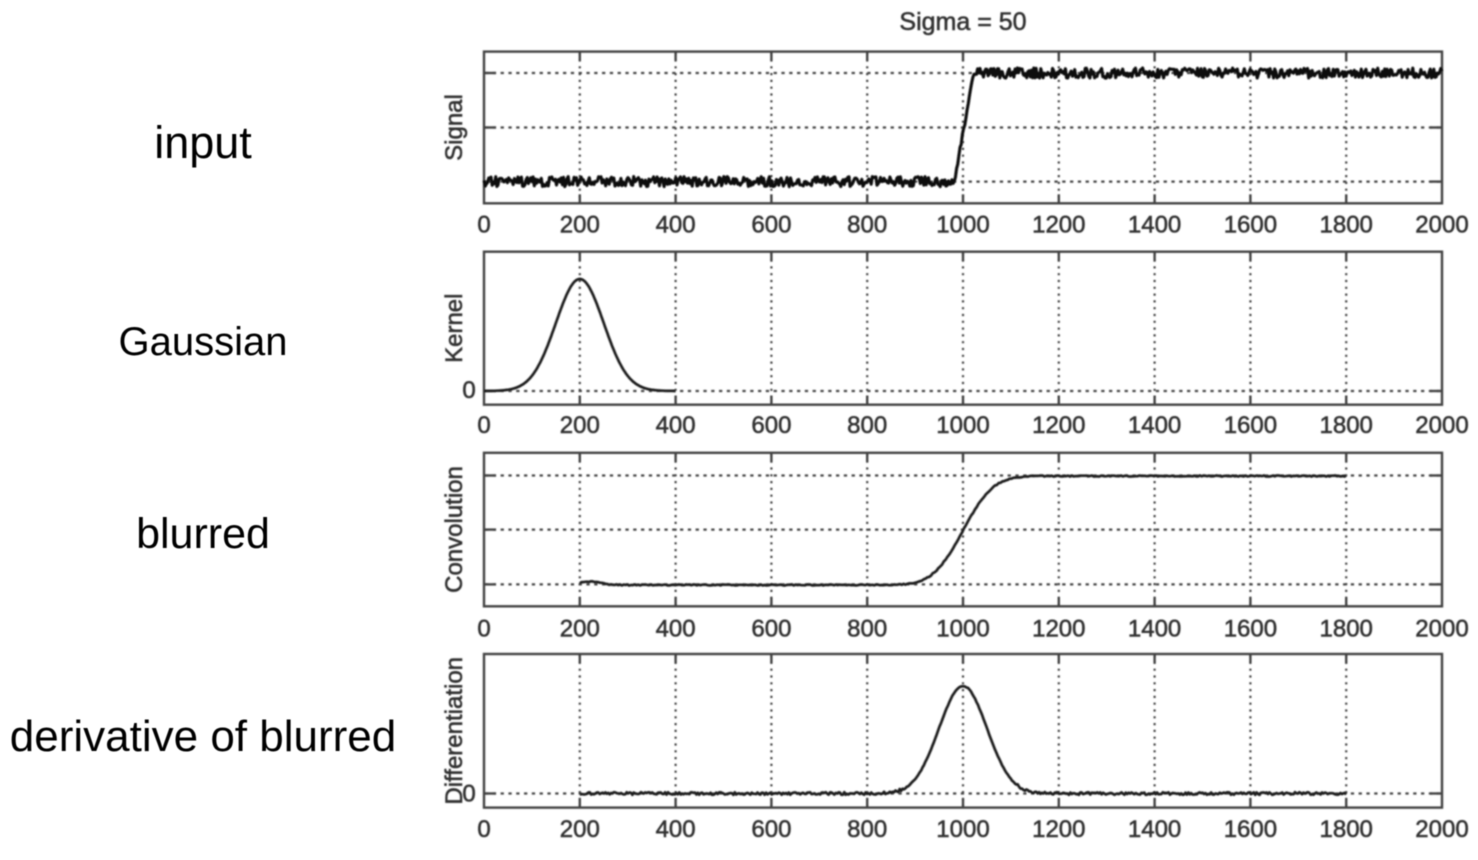 This screenshot has width=1478, height=860. What do you see at coordinates (454, 731) in the screenshot?
I see `svg-text: Differentiation` at bounding box center [454, 731].